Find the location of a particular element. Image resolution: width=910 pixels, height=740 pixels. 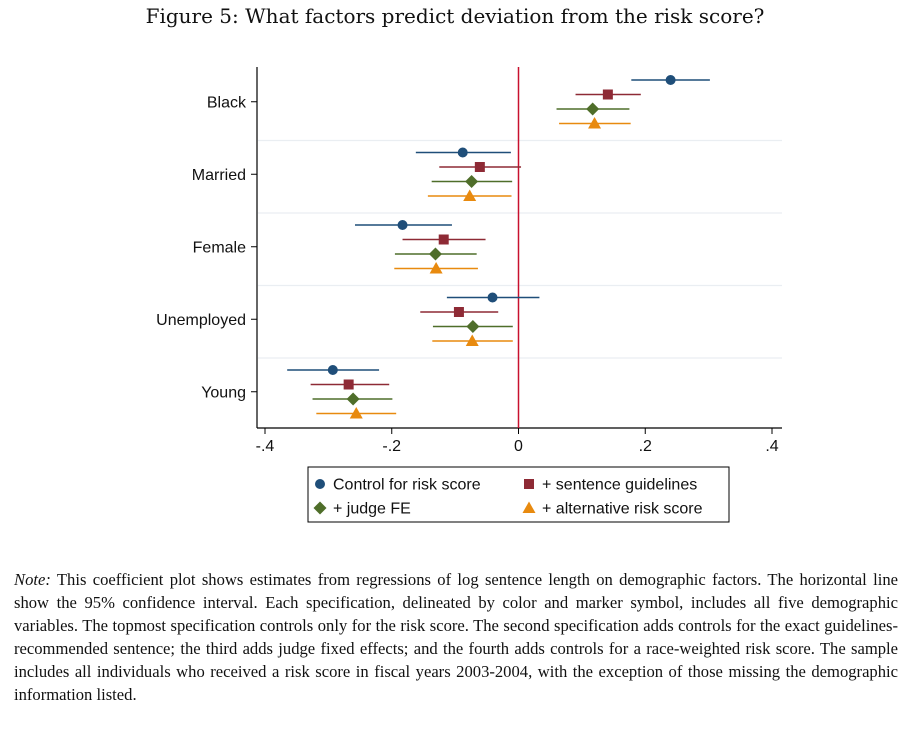

legend-label-control-for-risk-score: Control for risk score is located at coordinates (407, 485).